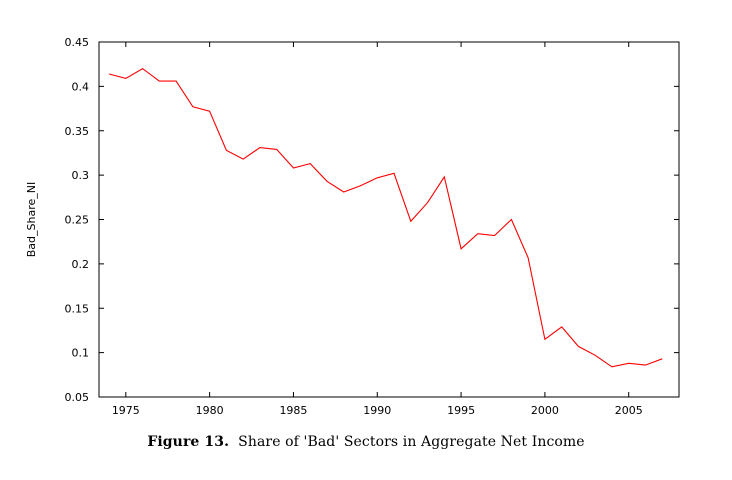 This screenshot has width=732, height=480. I want to click on figure-label: Figure 13., so click(188, 442).